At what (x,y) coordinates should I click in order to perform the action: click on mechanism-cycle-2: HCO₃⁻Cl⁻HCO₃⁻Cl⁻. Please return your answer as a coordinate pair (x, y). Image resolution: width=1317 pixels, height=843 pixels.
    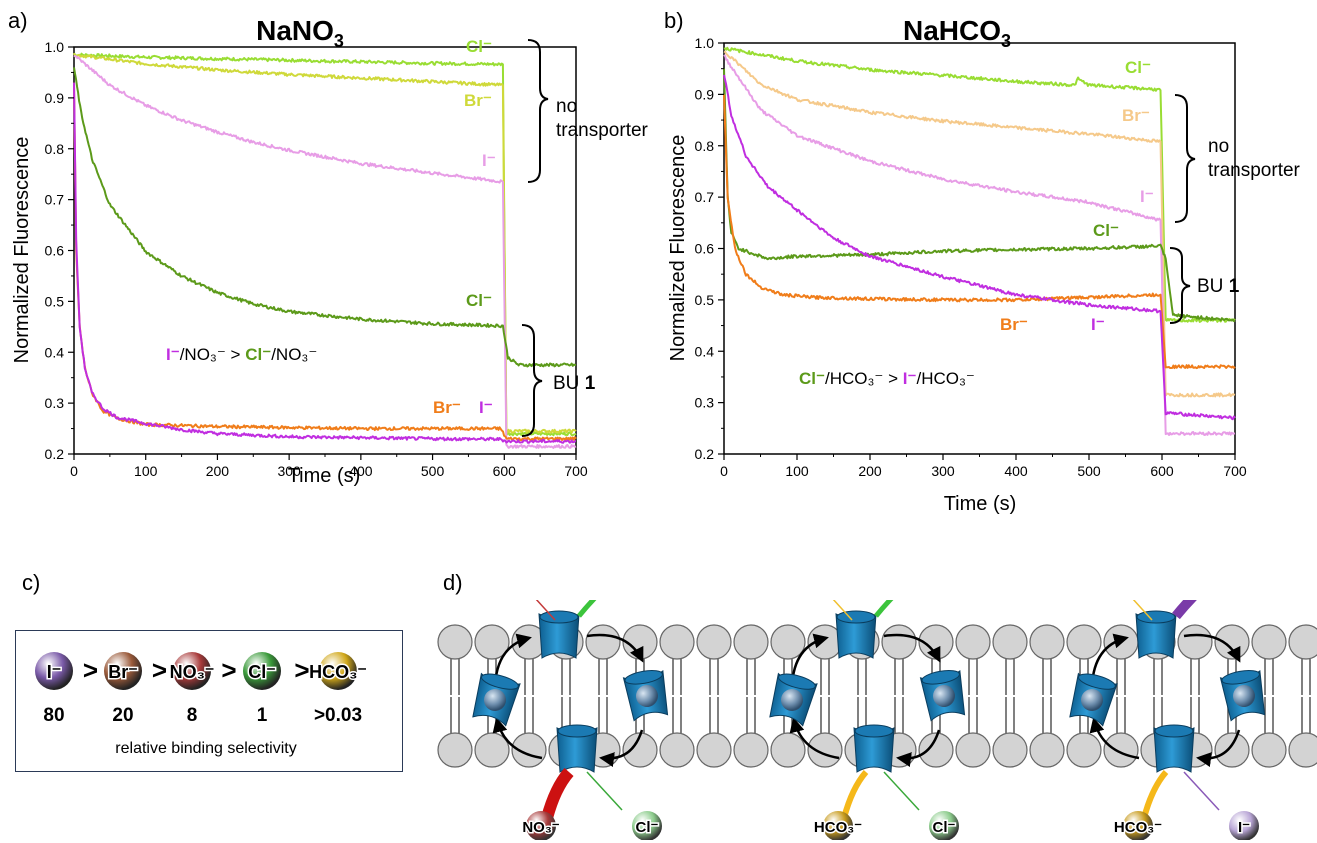
    Looking at the image, I should click on (867, 720).